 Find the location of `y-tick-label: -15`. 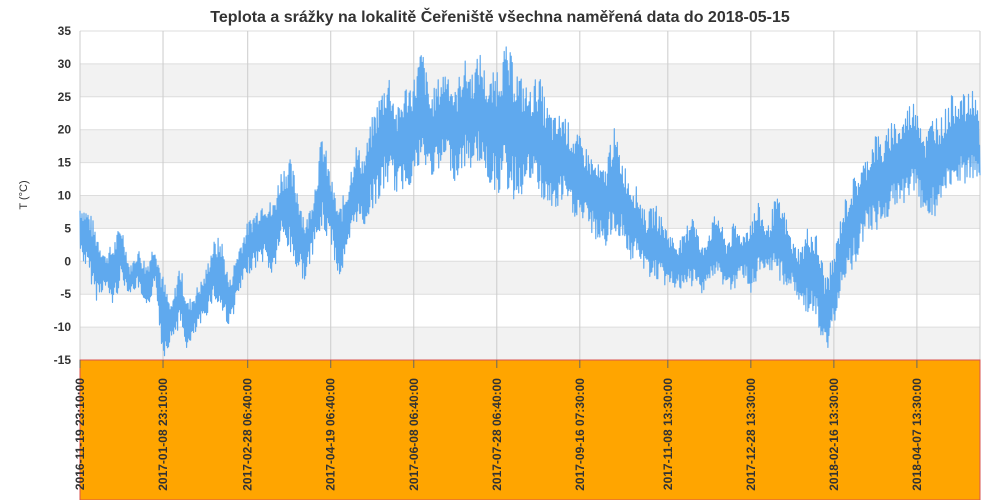

y-tick-label: -15 is located at coordinates (63, 360).